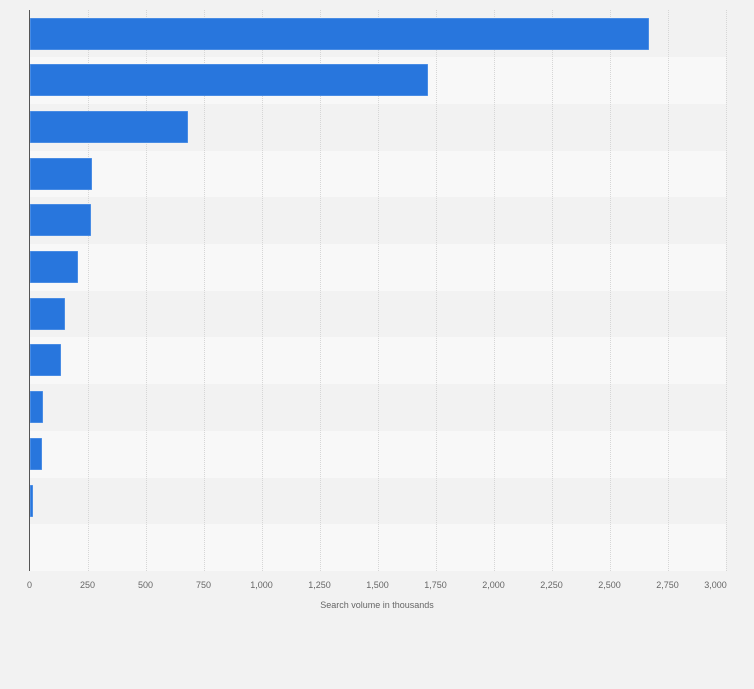 Image resolution: width=754 pixels, height=689 pixels. I want to click on x-tick-label: 1,750, so click(435, 585).